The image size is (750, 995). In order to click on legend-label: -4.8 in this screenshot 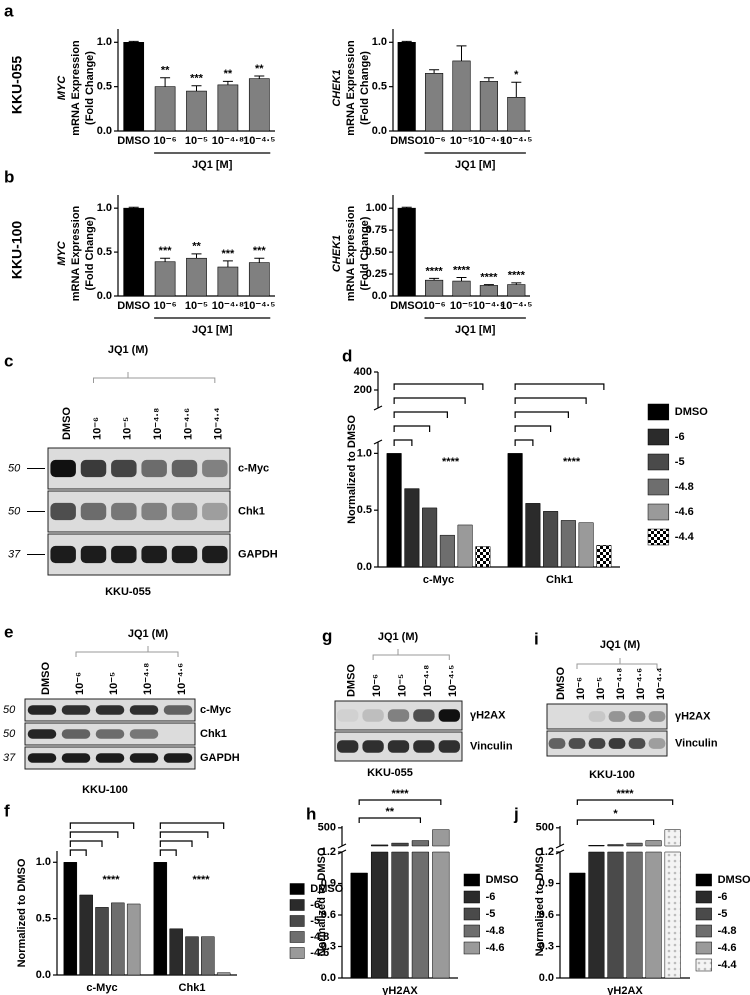, I will do `click(319, 937)`.